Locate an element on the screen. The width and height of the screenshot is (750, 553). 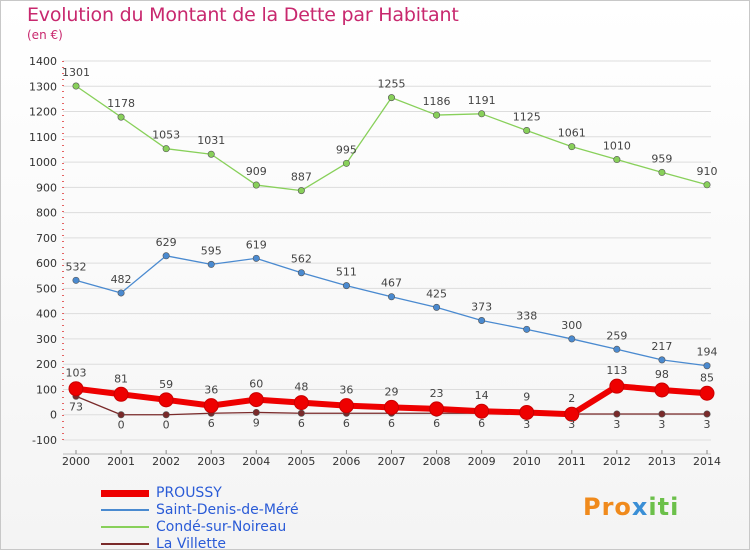
legend-label: PROUSSY is located at coordinates (189, 493).